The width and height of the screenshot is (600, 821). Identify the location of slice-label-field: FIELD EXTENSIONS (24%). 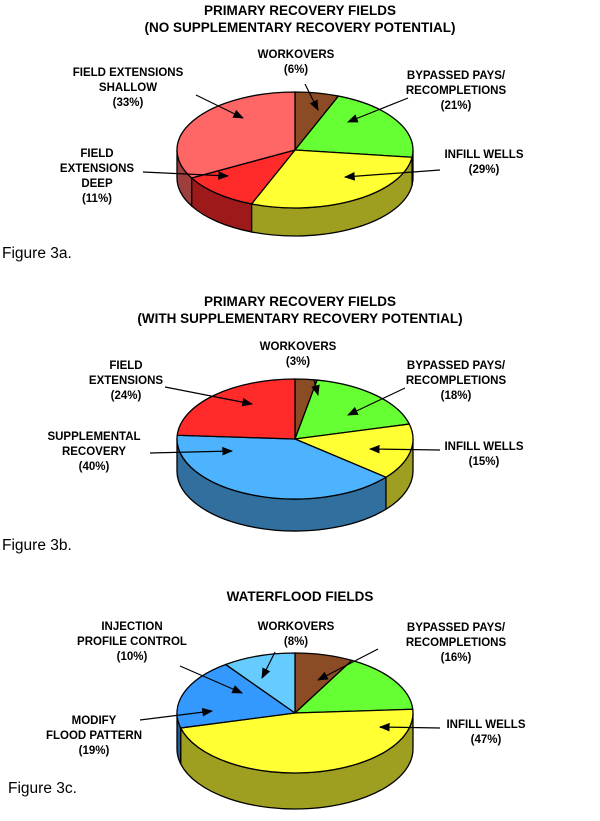
(126, 381).